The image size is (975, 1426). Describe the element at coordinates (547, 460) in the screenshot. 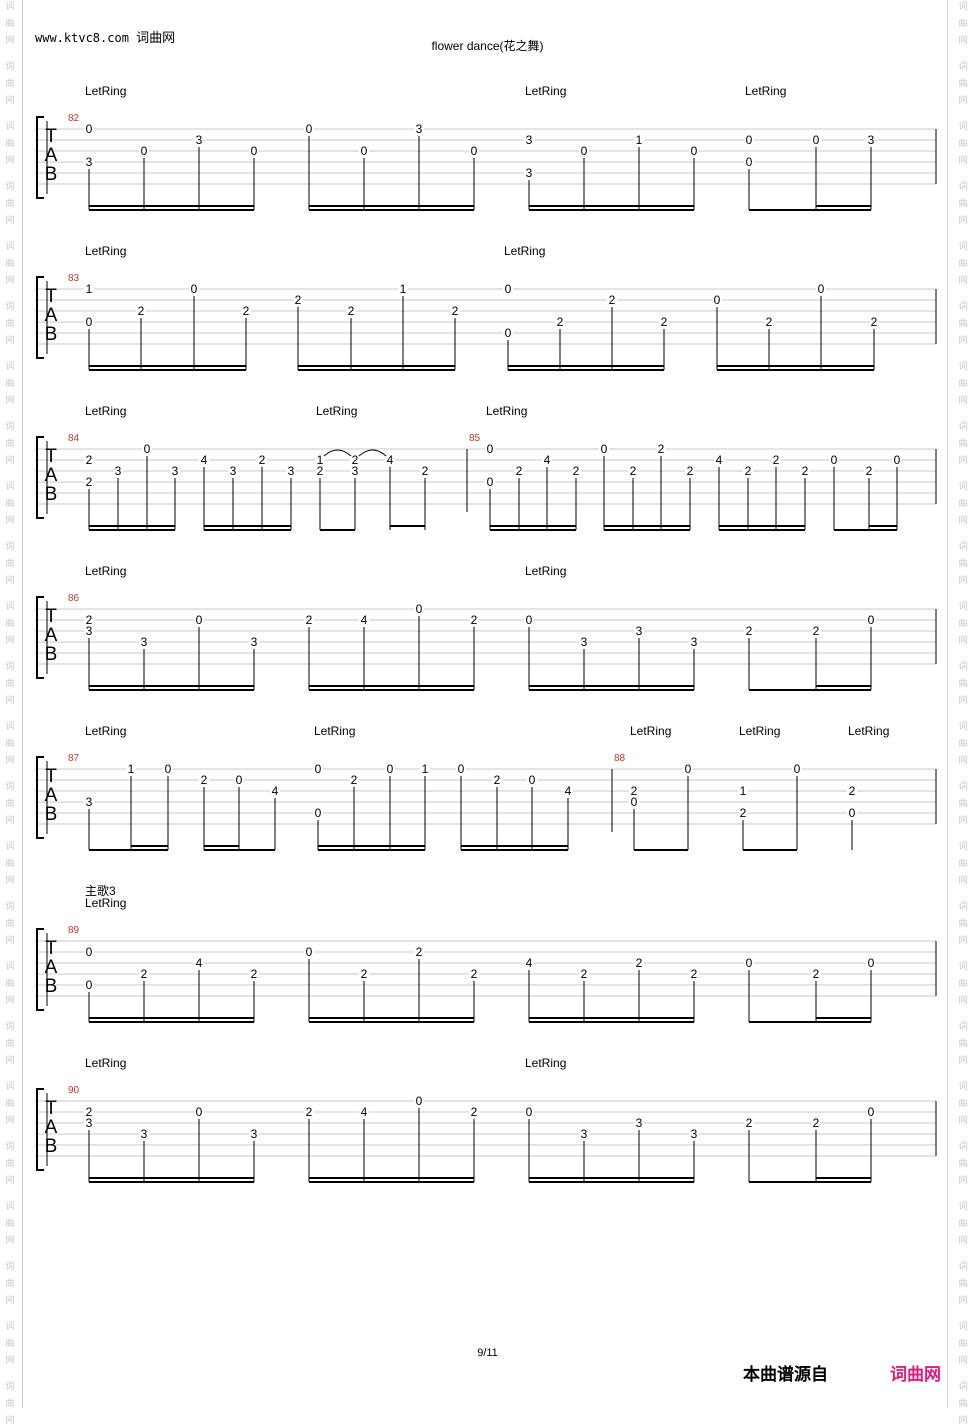

I see `fret-number: 4` at that location.